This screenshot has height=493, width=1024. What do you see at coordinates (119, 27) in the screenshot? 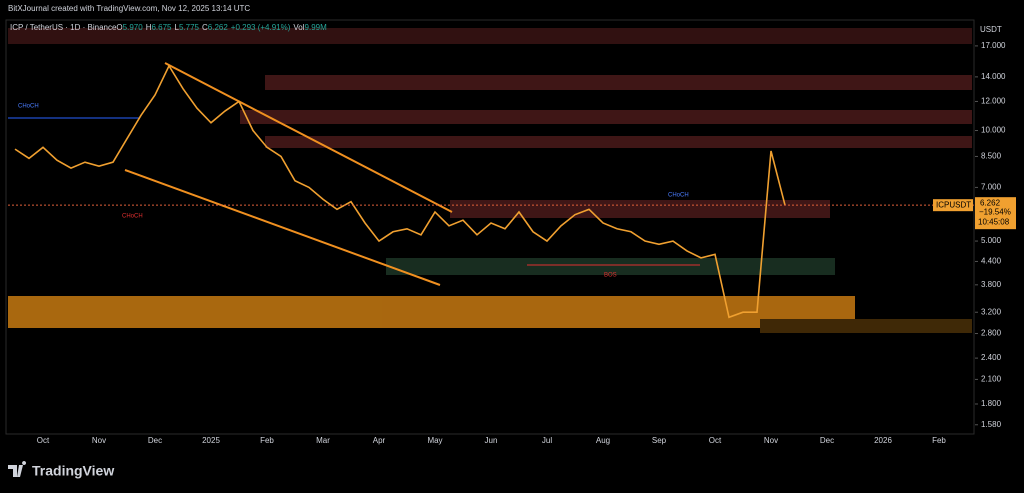
I see `ohlc-key: O` at bounding box center [119, 27].